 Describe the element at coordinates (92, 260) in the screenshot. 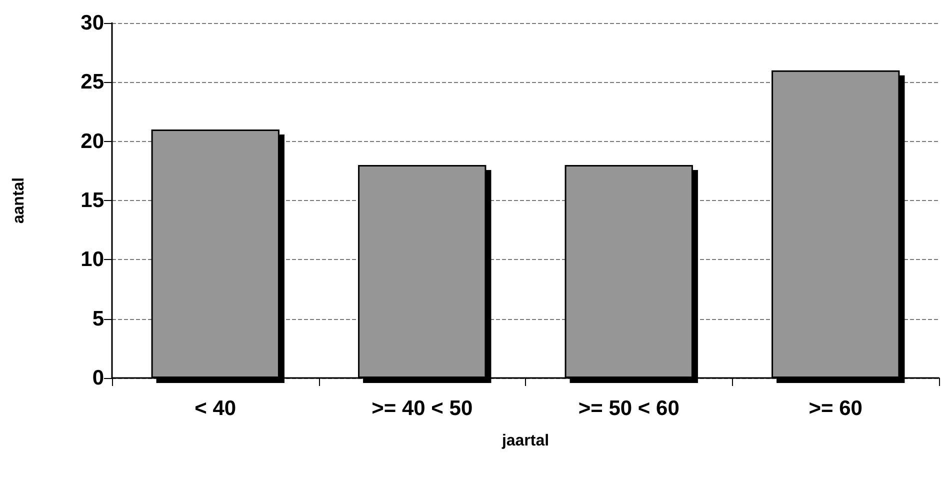

I see `y-tick-label: 10` at that location.